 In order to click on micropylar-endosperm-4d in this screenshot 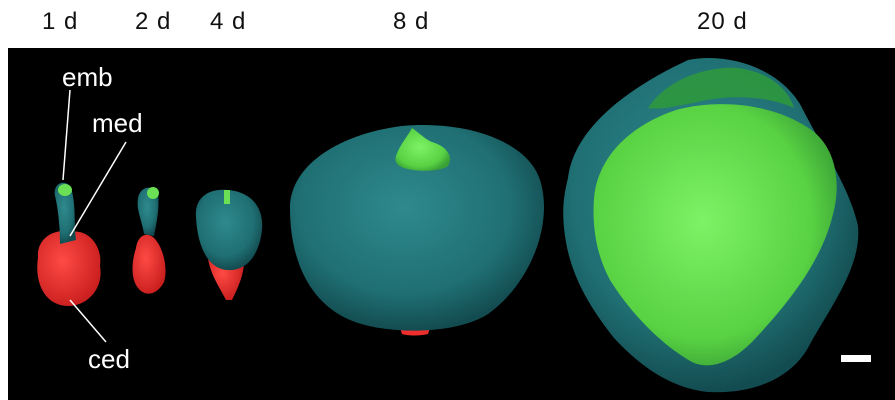, I will do `click(229, 230)`.